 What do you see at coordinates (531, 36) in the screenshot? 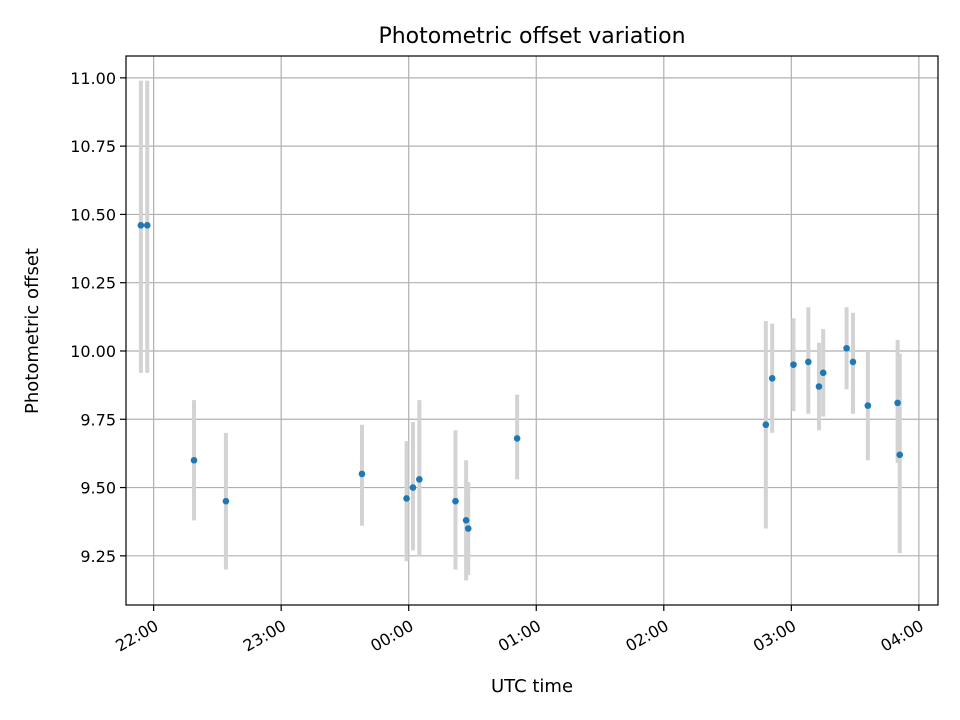
I see `chart-title: Photometric offset variation` at bounding box center [531, 36].